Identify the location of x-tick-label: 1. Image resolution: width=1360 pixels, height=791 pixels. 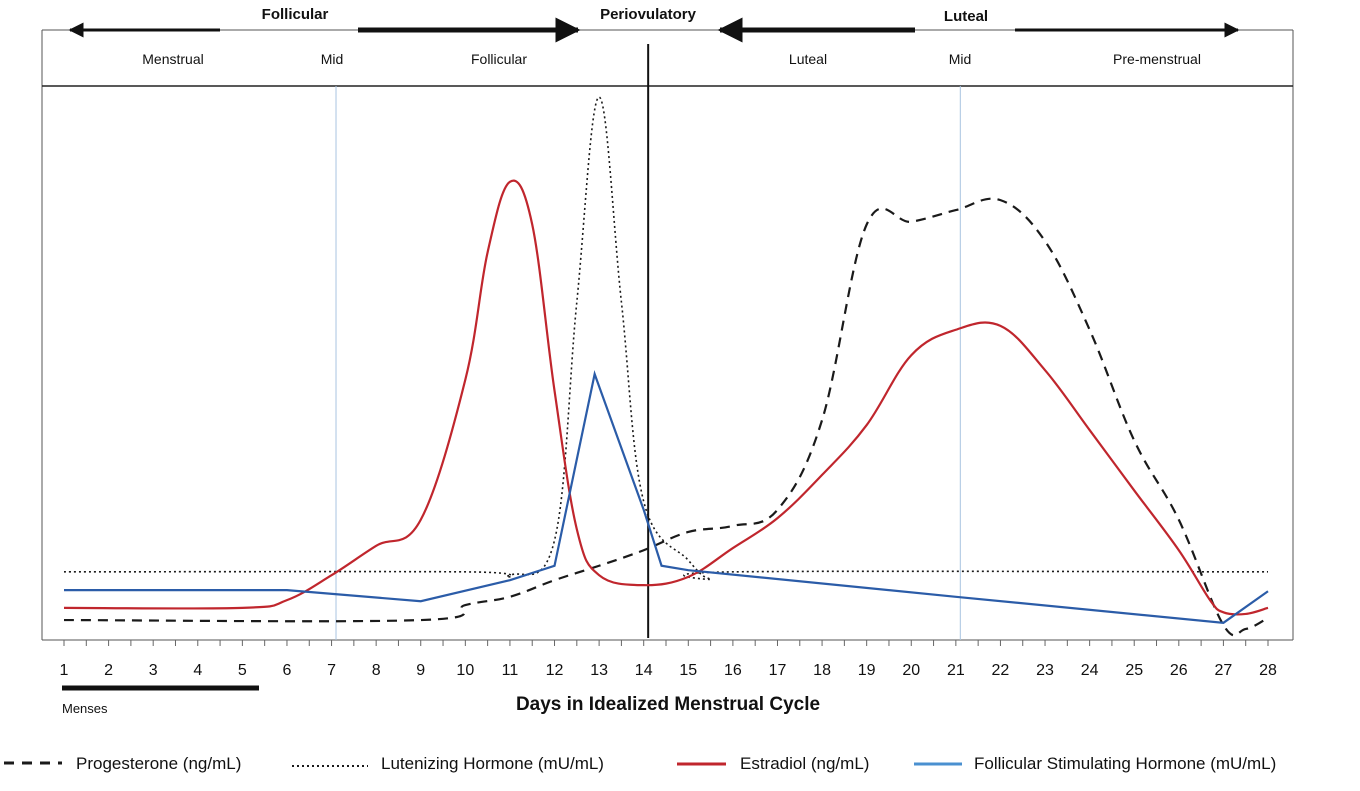
(64, 670).